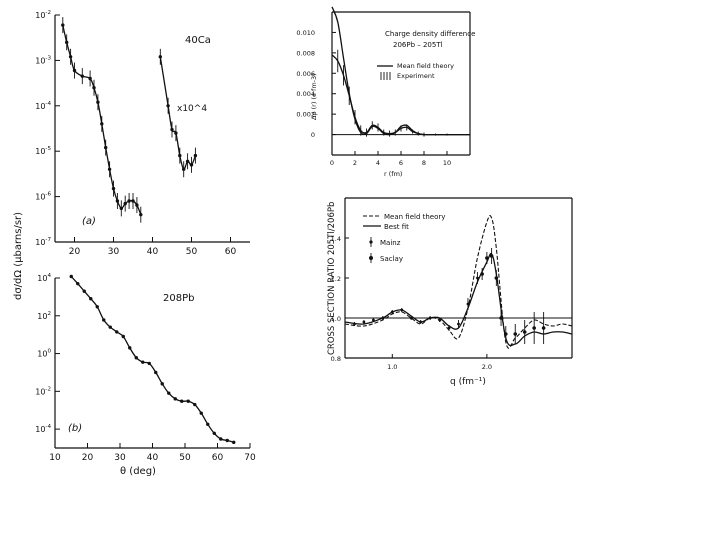 The height and width of the screenshot is (544, 720). I want to click on panel-a-label: (a), so click(89, 221).